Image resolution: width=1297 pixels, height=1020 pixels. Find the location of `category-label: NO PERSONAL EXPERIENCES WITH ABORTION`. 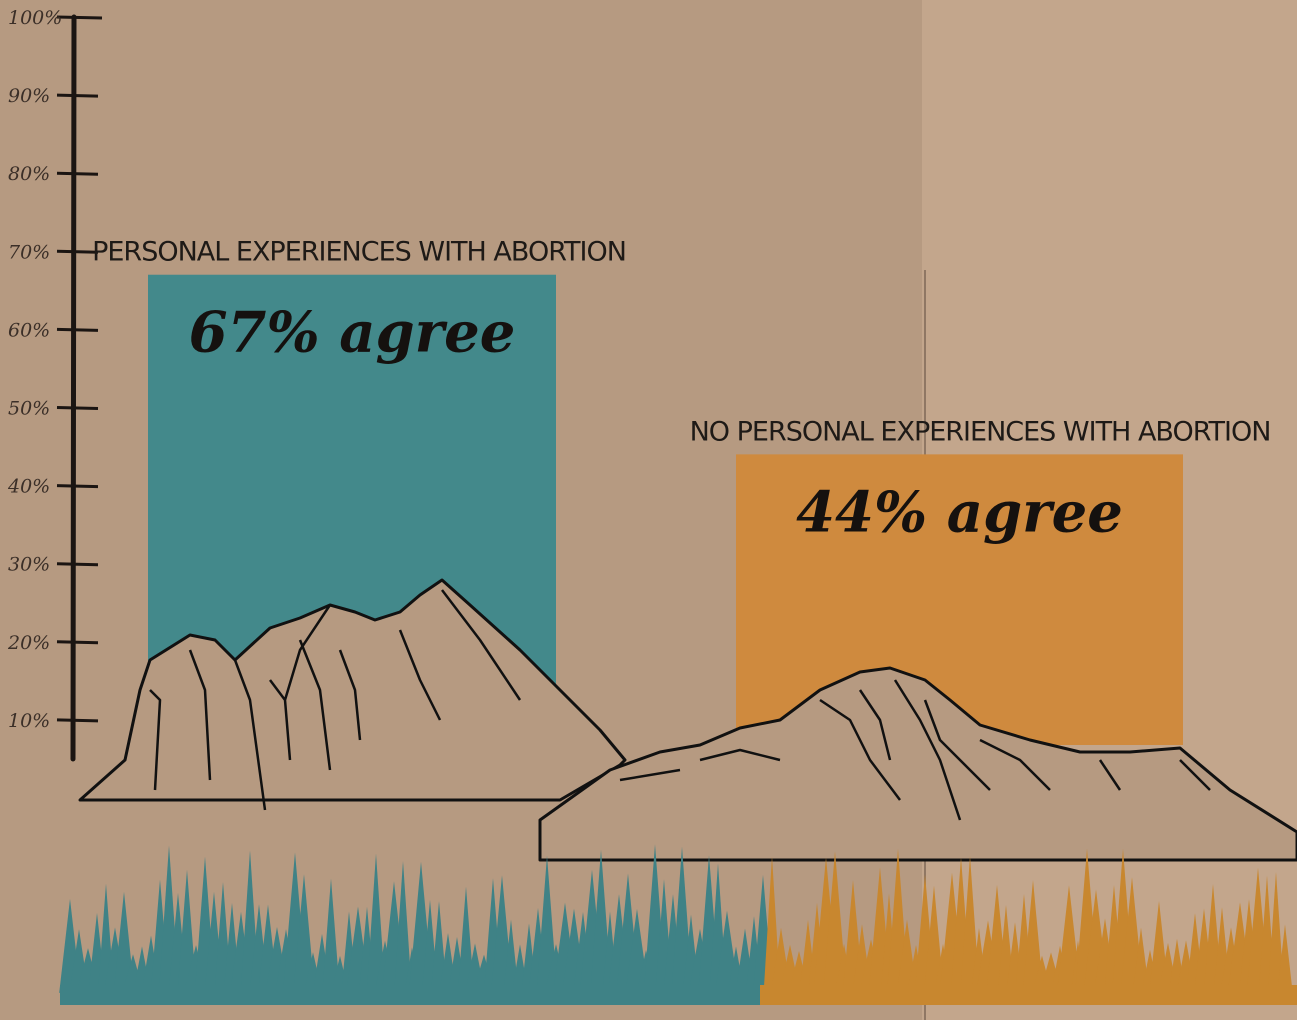

category-label: NO PERSONAL EXPERIENCES WITH ABORTION is located at coordinates (980, 431).